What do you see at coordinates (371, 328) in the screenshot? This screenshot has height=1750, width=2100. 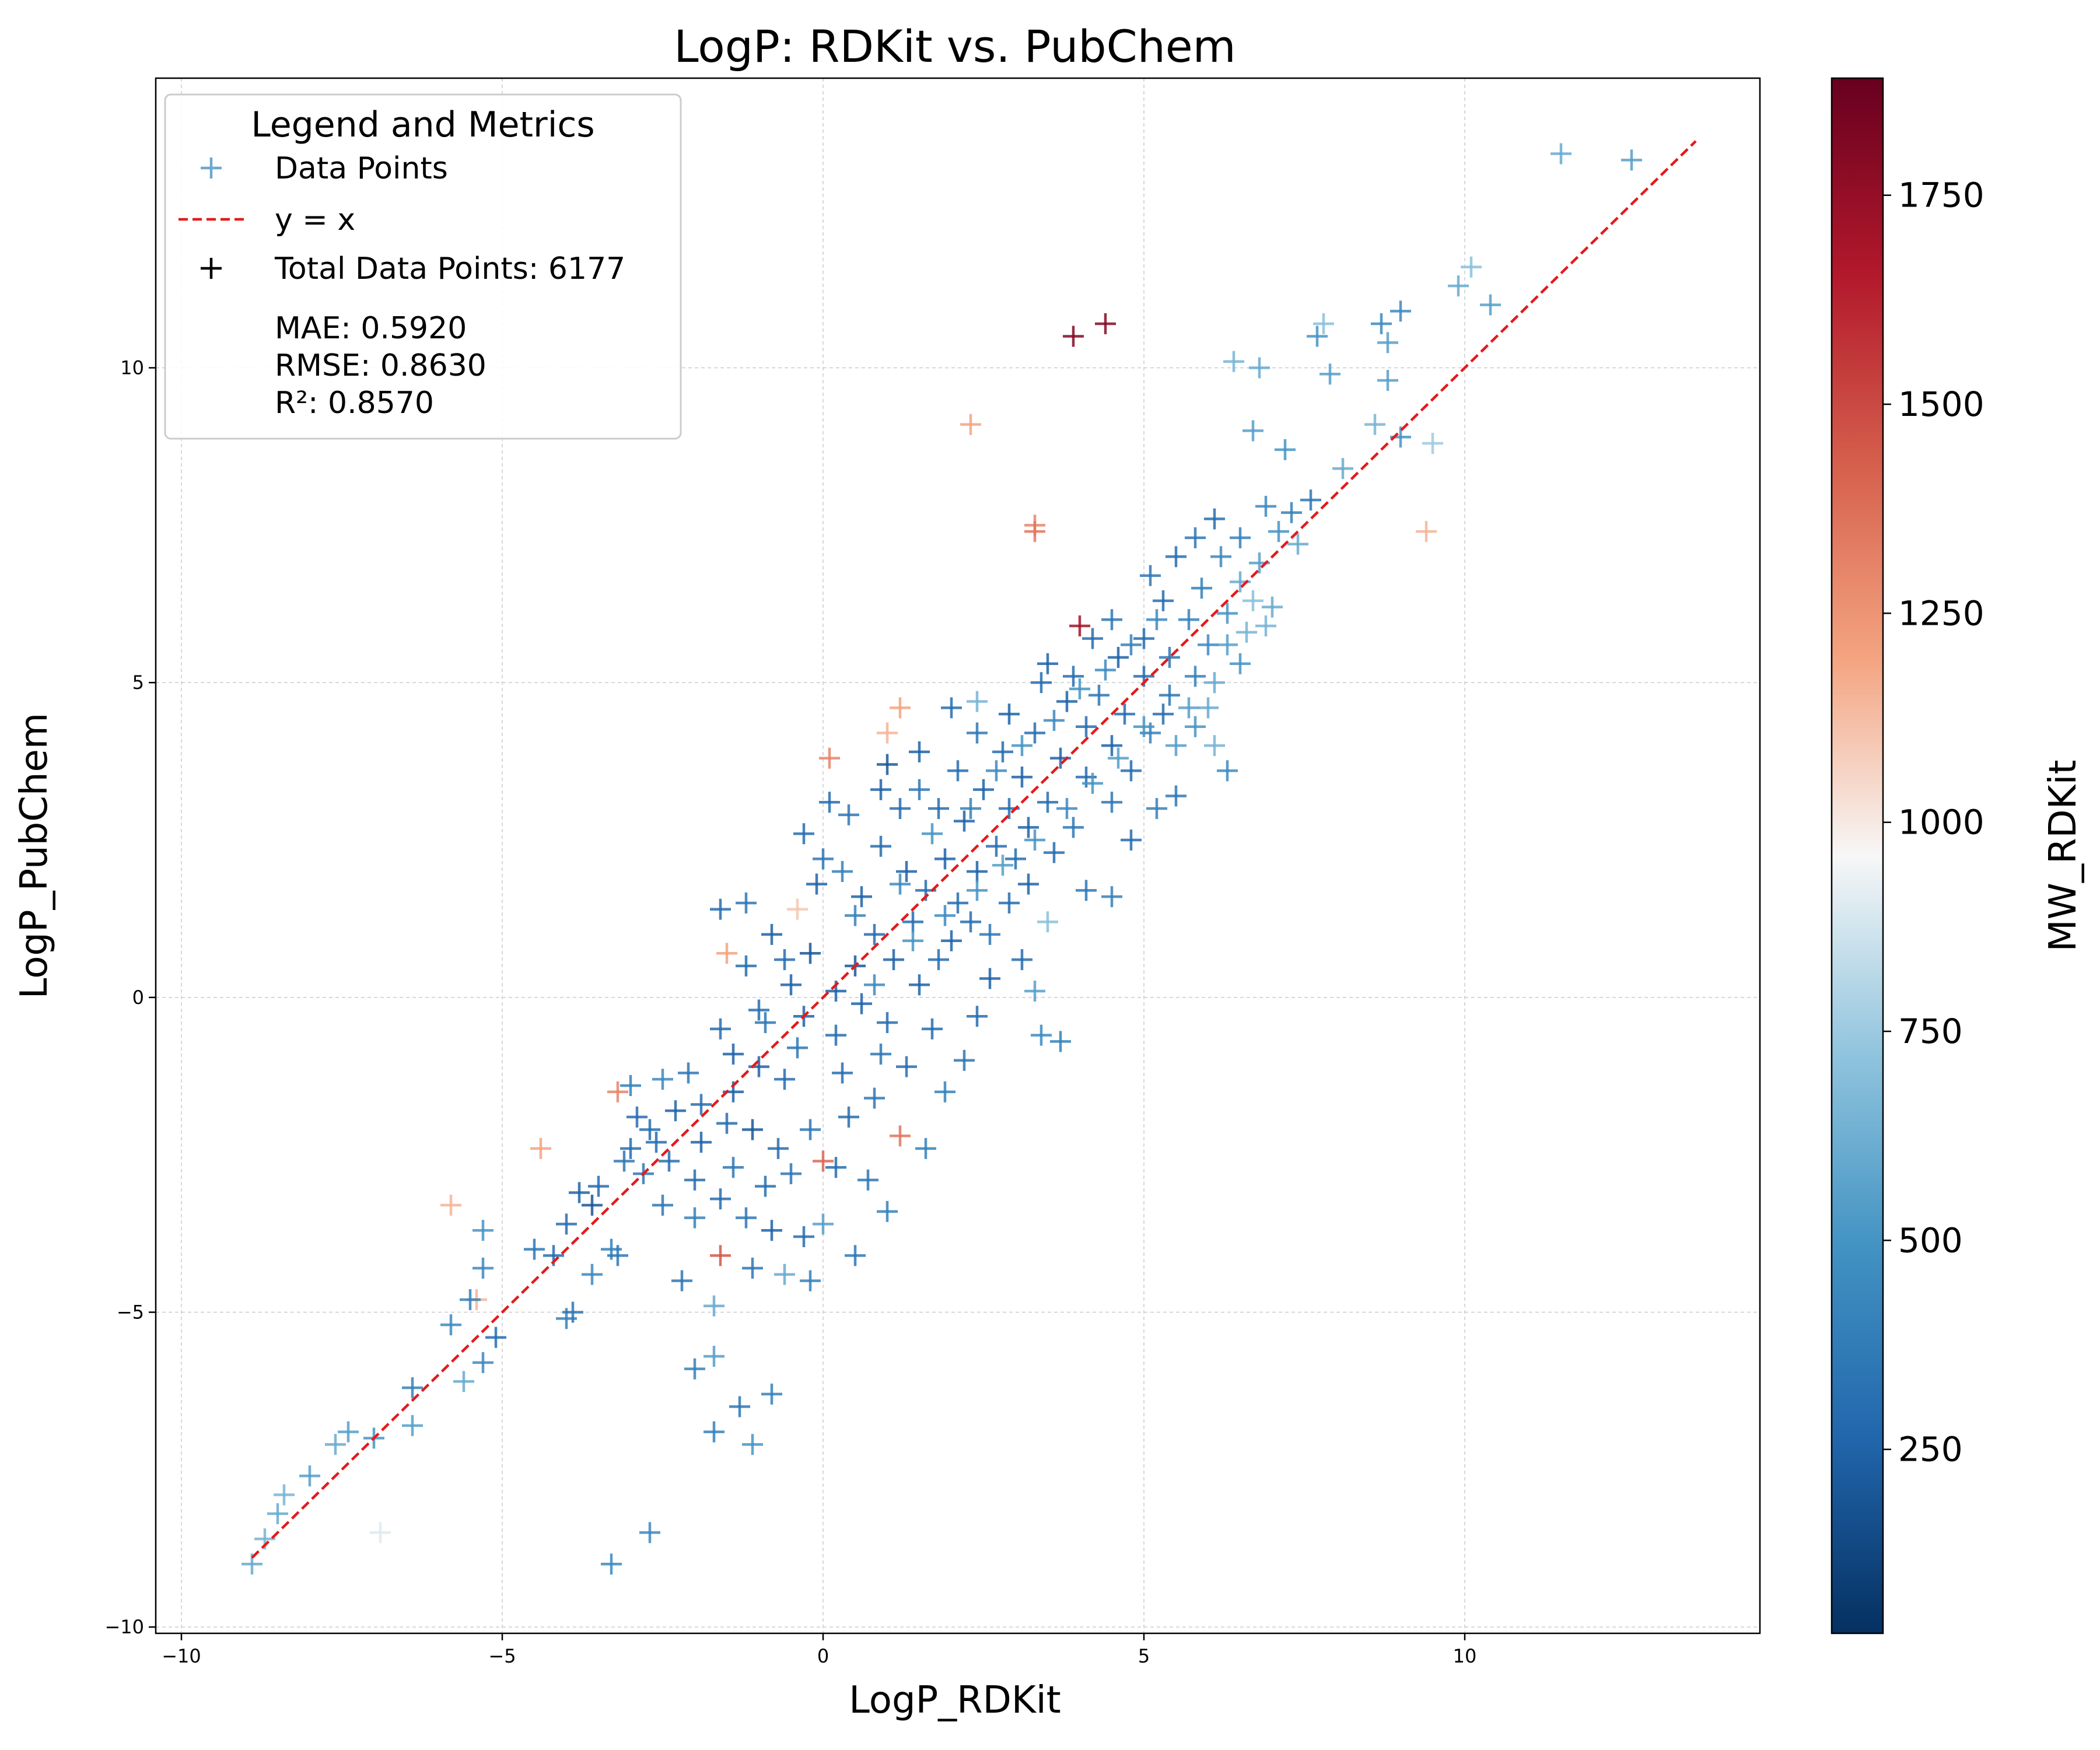 I see `legend-metric-mae: MAE: 0.5920` at bounding box center [371, 328].